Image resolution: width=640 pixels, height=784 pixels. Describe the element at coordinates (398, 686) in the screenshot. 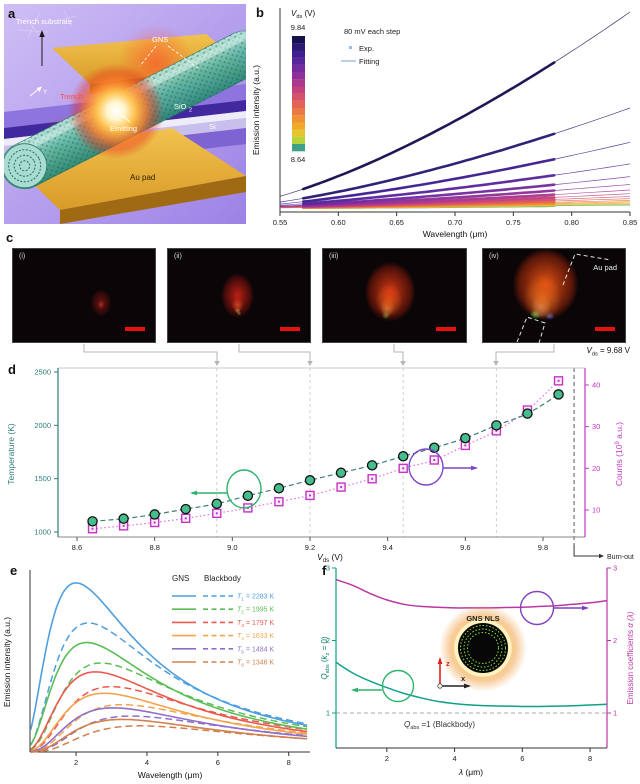

I see `f-qabs-callout-circle` at that location.